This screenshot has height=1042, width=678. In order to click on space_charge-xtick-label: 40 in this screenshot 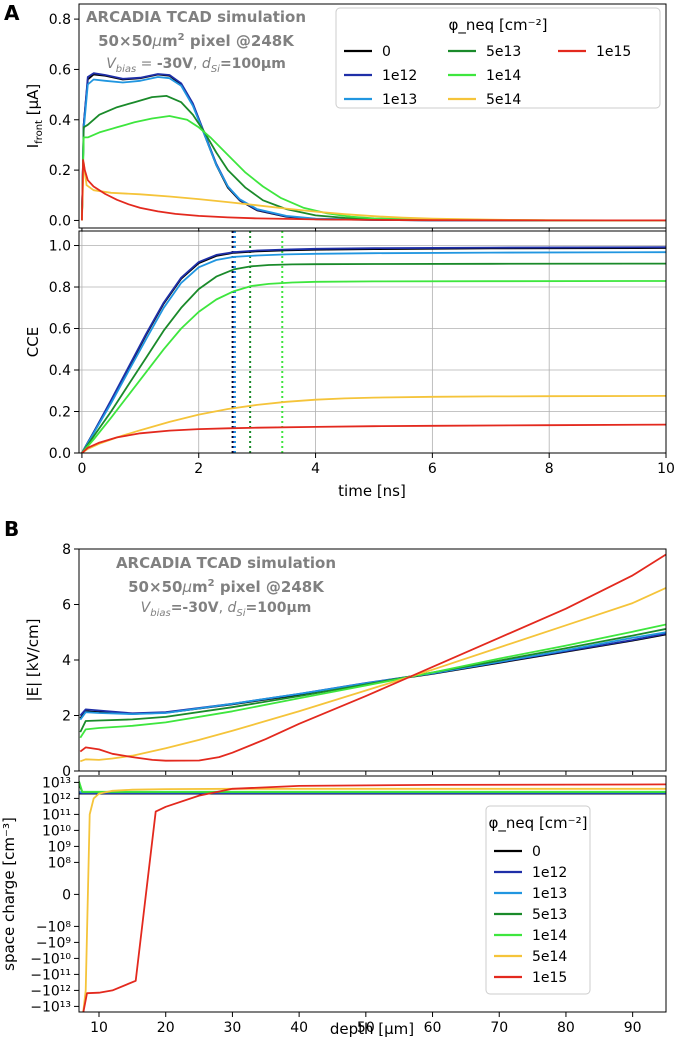, I will do `click(299, 1028)`.